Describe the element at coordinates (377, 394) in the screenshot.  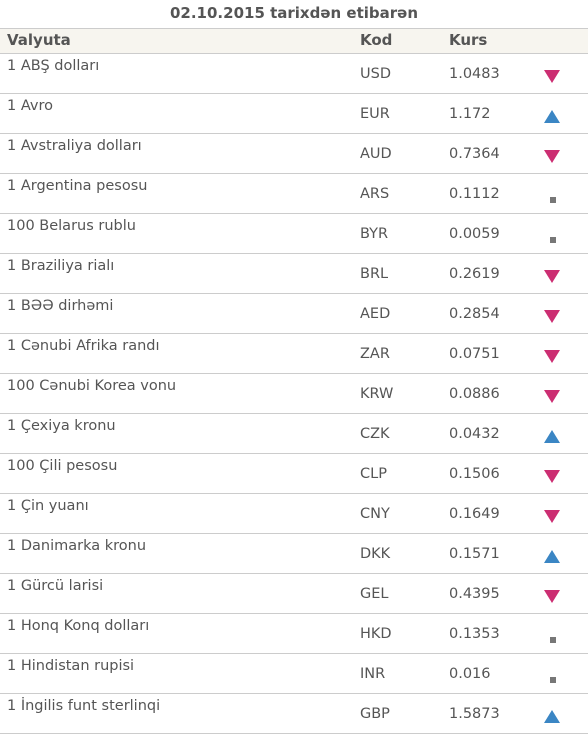
I see `currency-code: KRW` at that location.